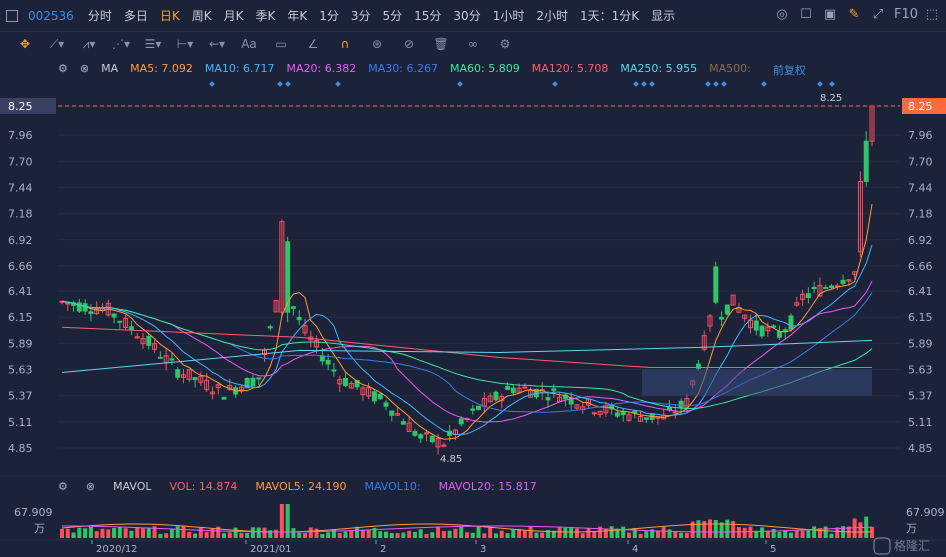 The image size is (946, 557). Describe the element at coordinates (392, 486) in the screenshot. I see `vol-value: MAVOL10:` at that location.